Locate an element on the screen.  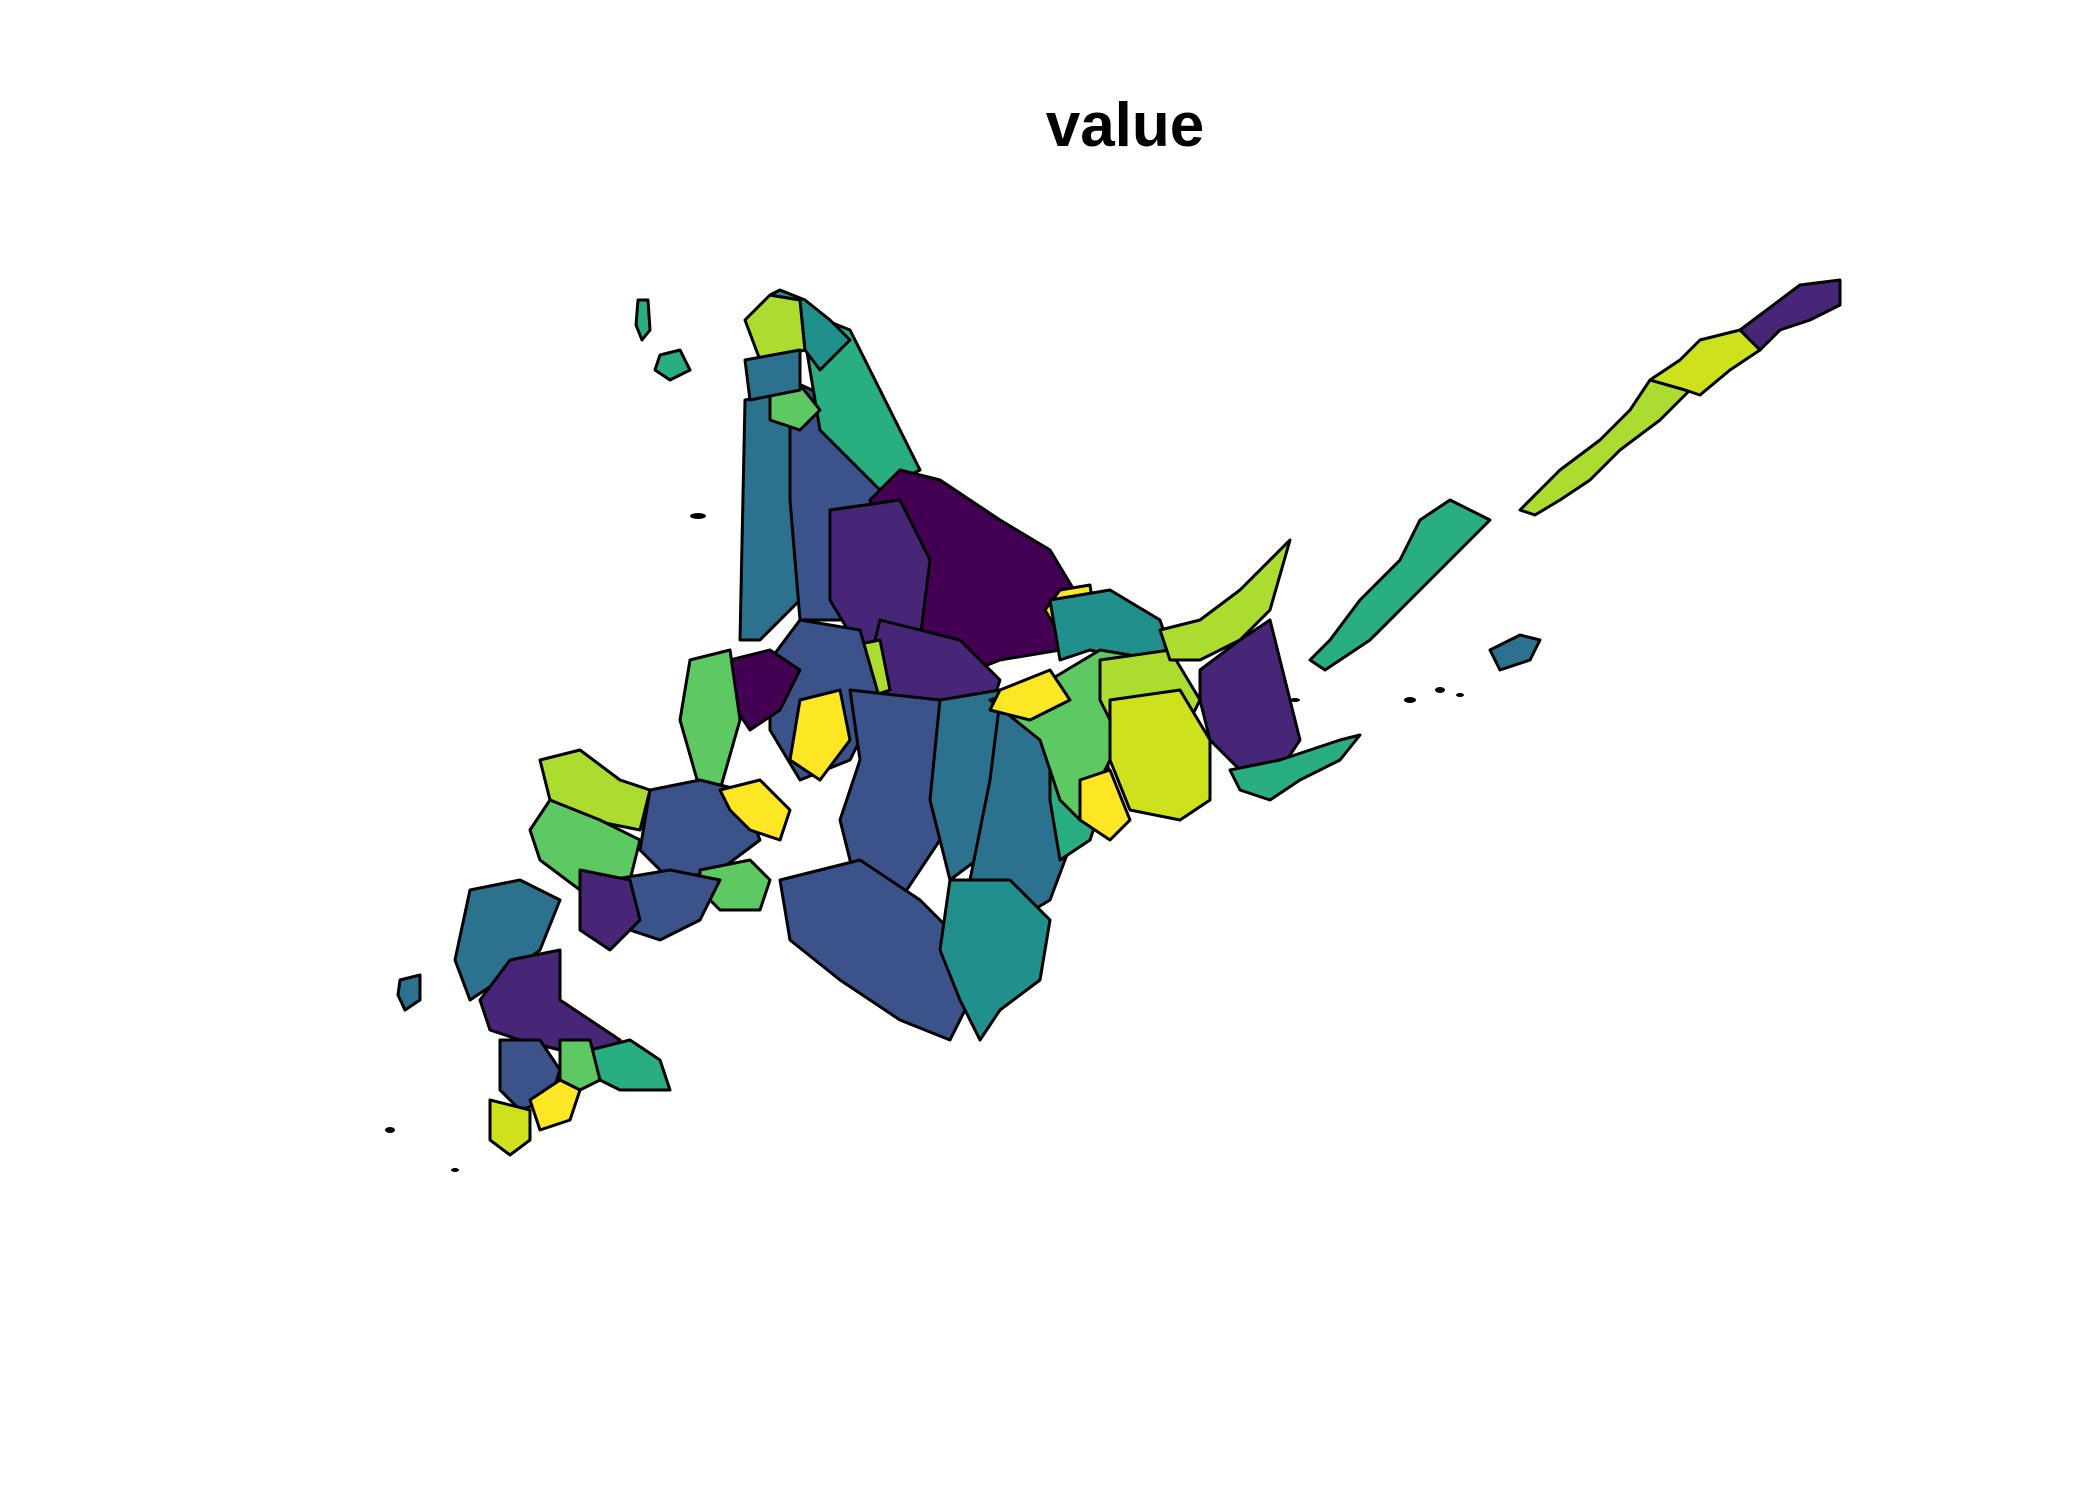
region-etorofu-north is located at coordinates (1790, 315).